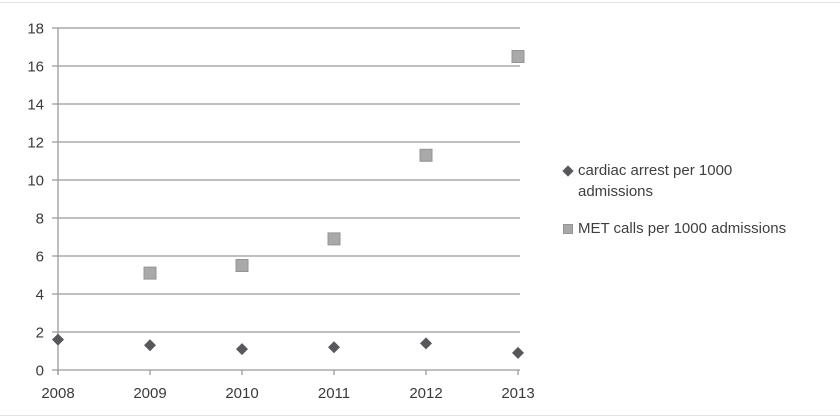  Describe the element at coordinates (241, 393) in the screenshot. I see `x-axis-tick-label: 2010` at that location.